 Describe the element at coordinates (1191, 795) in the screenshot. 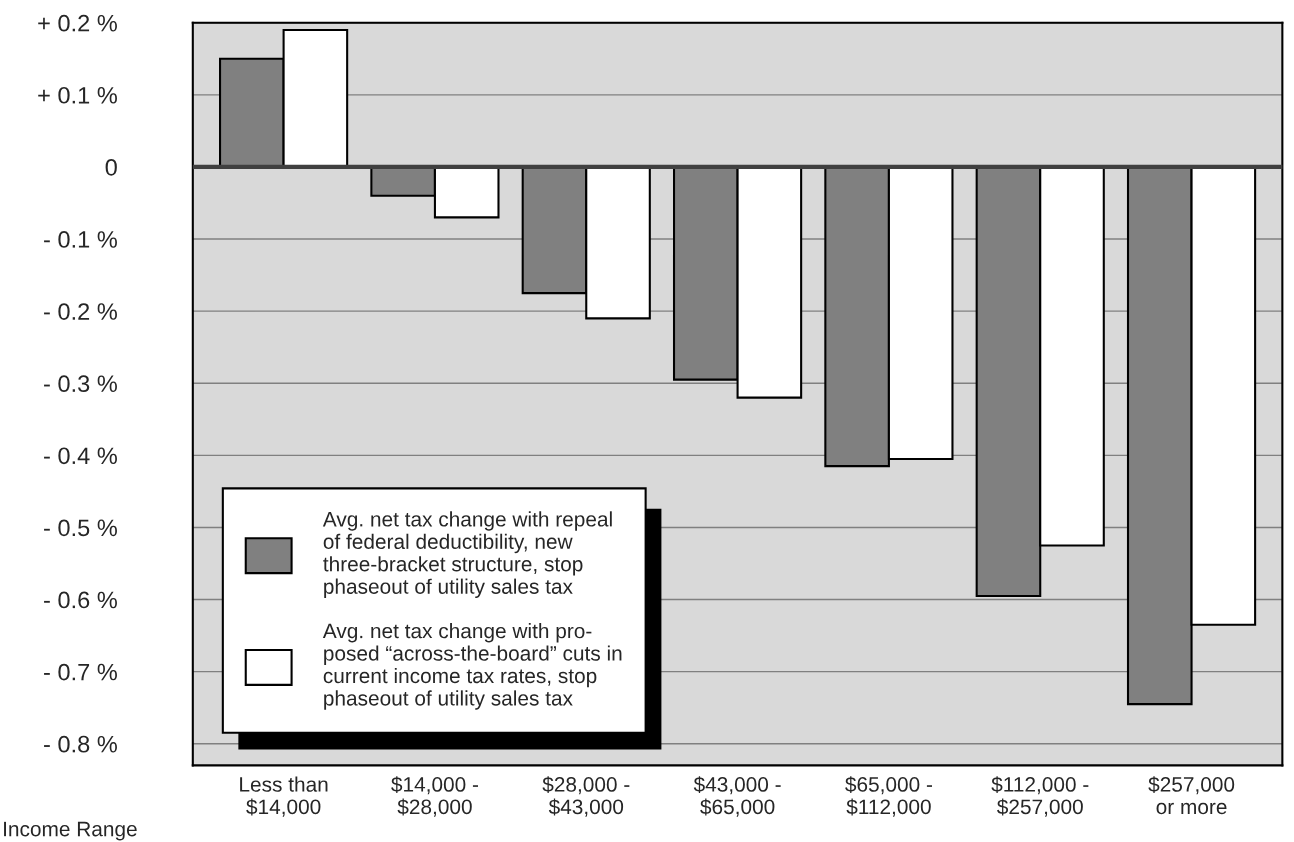

I see `x-tick-label: $257,000 or more` at that location.